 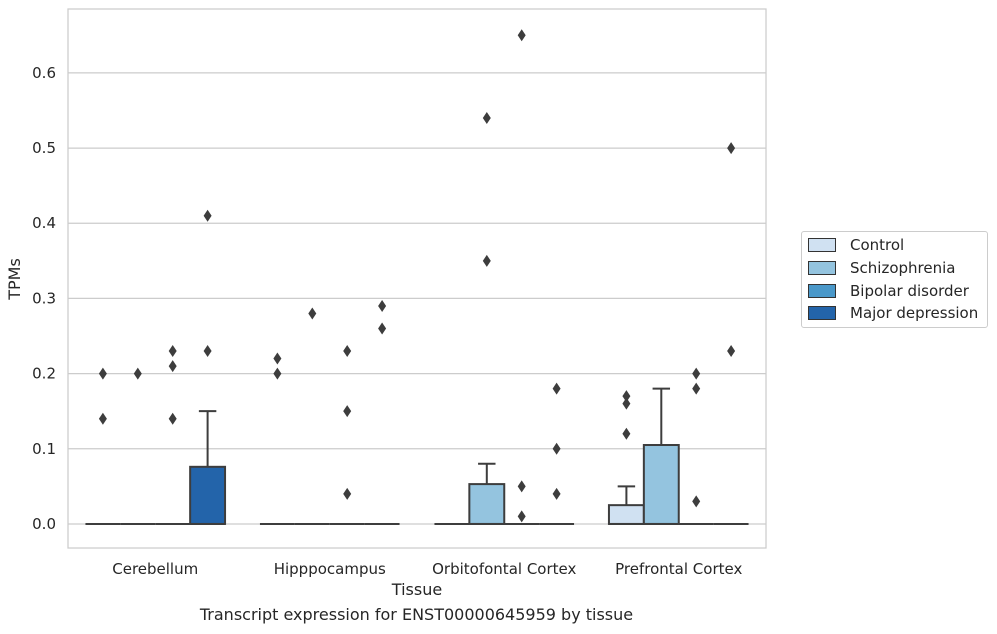 What do you see at coordinates (416, 589) in the screenshot?
I see `x-axis-label: Tissue` at bounding box center [416, 589].